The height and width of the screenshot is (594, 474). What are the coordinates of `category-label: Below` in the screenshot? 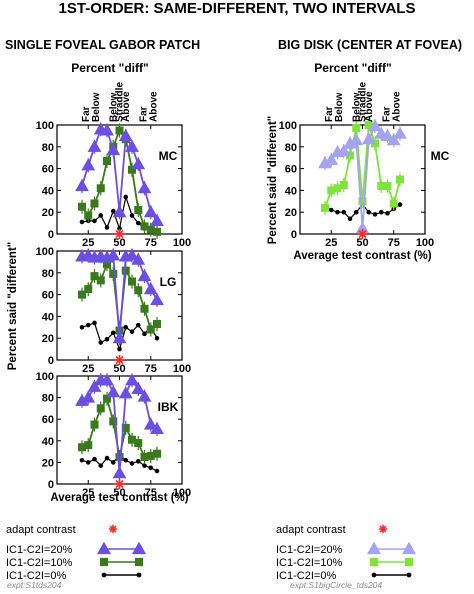 It's located at (356, 107).